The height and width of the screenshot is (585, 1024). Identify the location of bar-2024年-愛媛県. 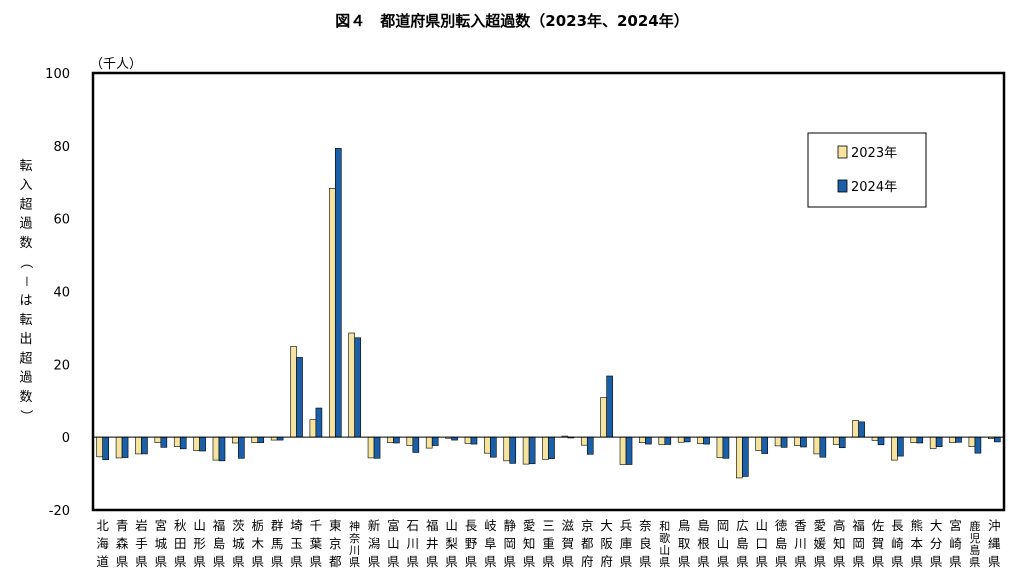
(823, 447).